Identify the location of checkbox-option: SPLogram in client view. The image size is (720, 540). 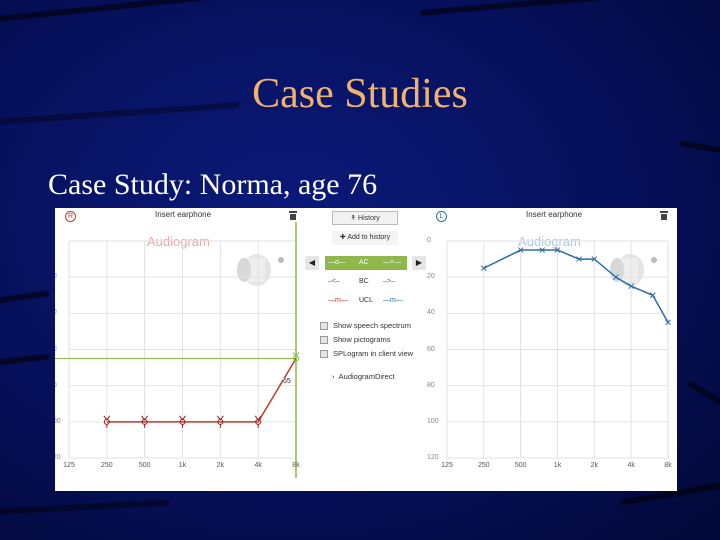
(366, 354).